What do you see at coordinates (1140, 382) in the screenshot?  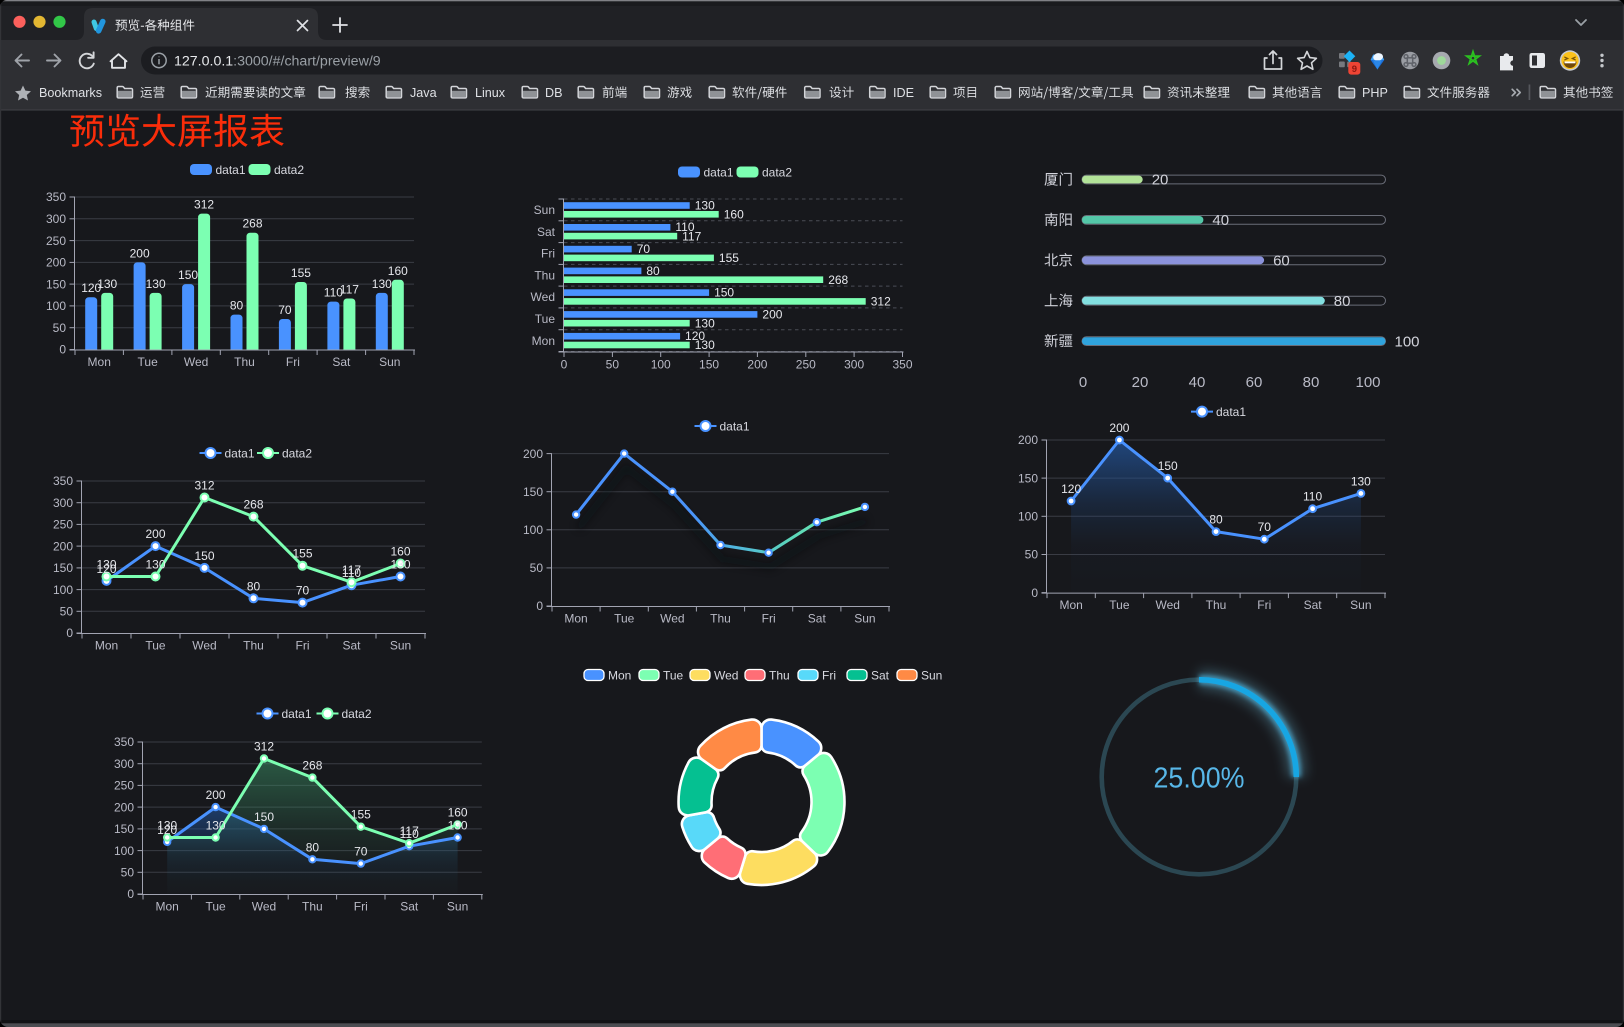 I see `svg-text: 20` at bounding box center [1140, 382].